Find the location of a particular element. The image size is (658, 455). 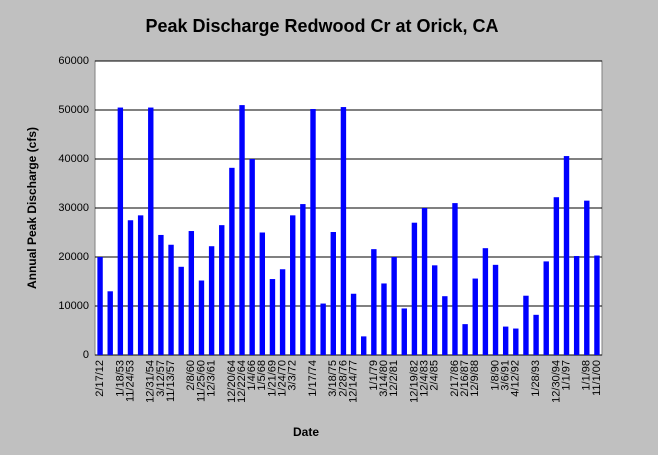

x-tick-label: 12/14/77 is located at coordinates (353, 381).